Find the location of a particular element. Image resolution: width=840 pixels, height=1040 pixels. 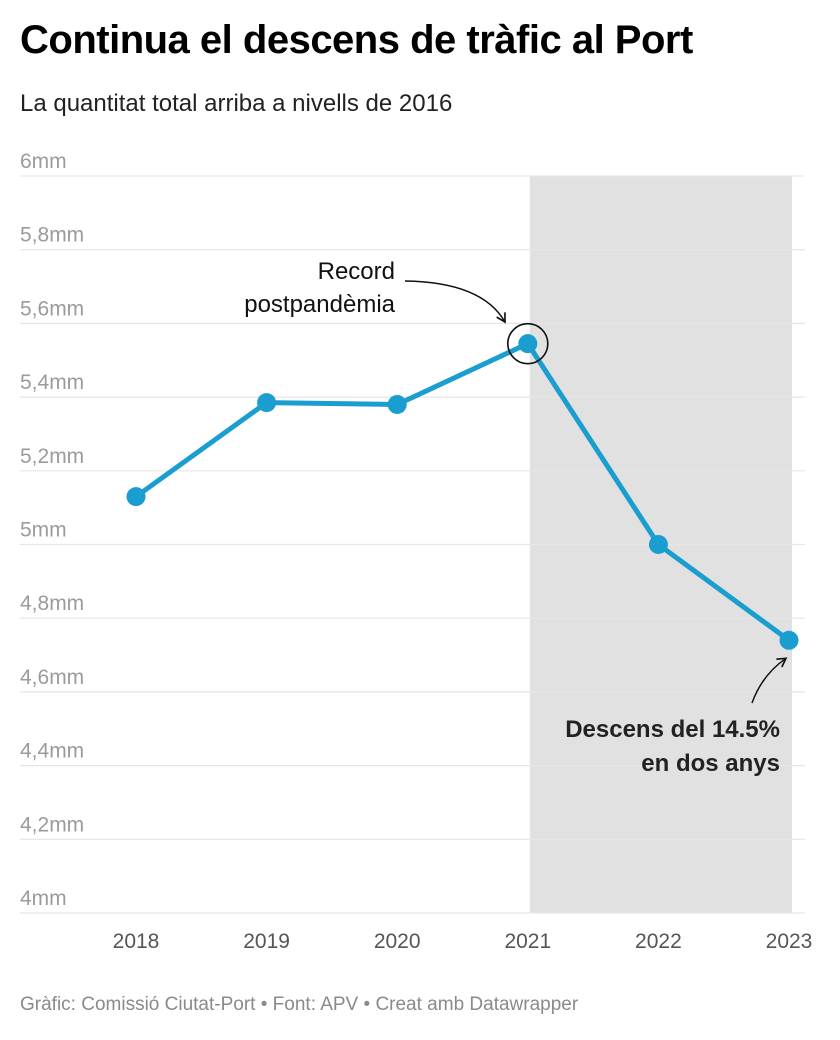

annotation-text: Descens del 14.5% is located at coordinates (672, 729).